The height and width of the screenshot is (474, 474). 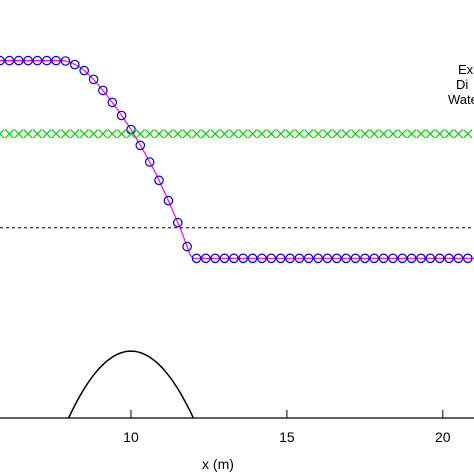 I want to click on series-markers-wate, so click(x=236, y=134).